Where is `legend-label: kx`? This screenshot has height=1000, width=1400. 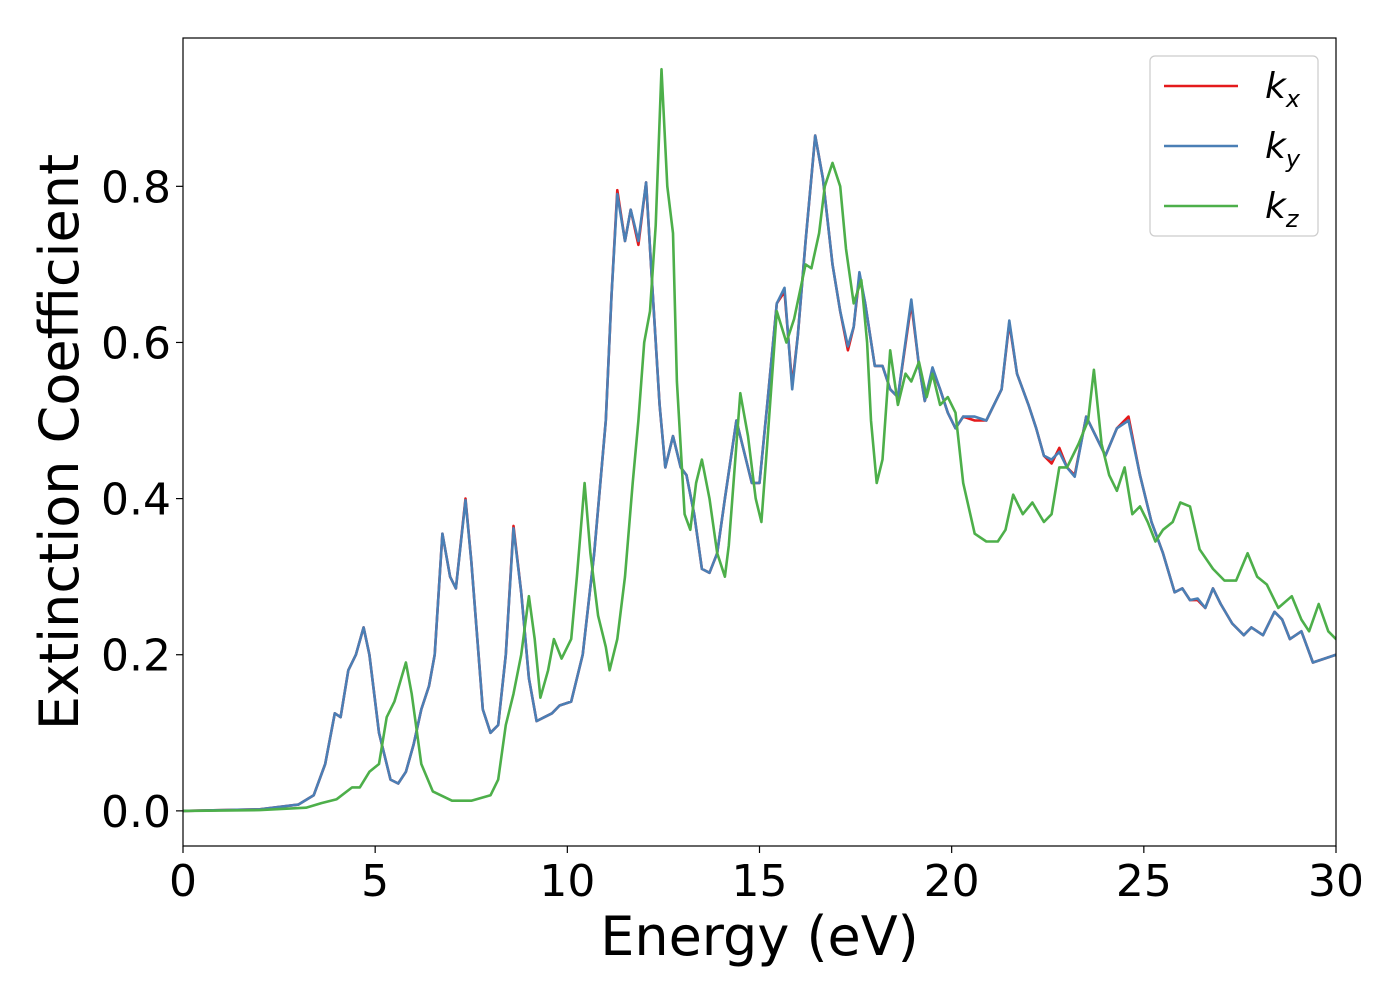 legend-label: kx is located at coordinates (1283, 89).